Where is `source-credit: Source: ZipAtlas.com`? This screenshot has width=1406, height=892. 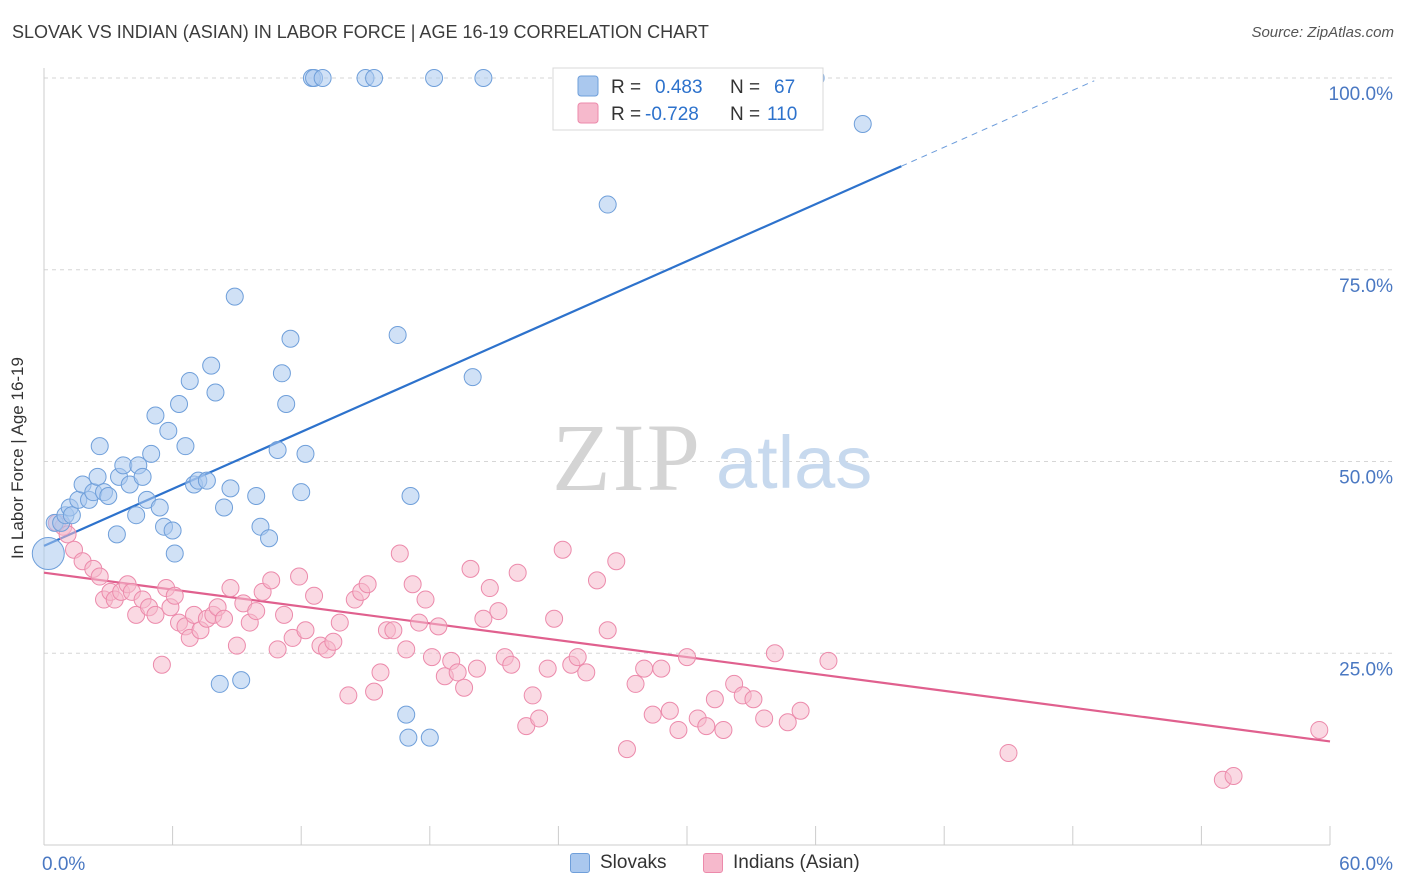 source-credit: Source: ZipAtlas.com is located at coordinates (1322, 32).